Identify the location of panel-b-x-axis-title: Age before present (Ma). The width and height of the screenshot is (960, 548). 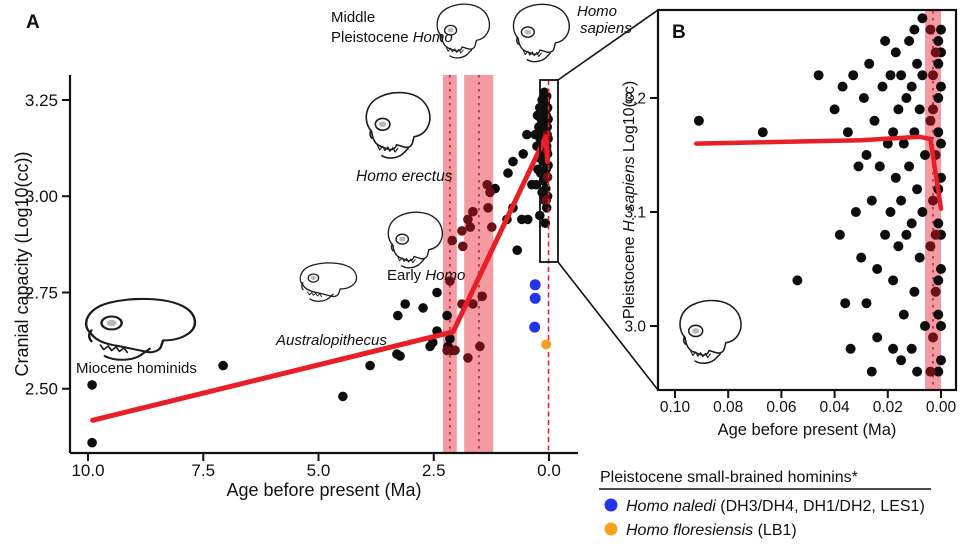
(807, 430).